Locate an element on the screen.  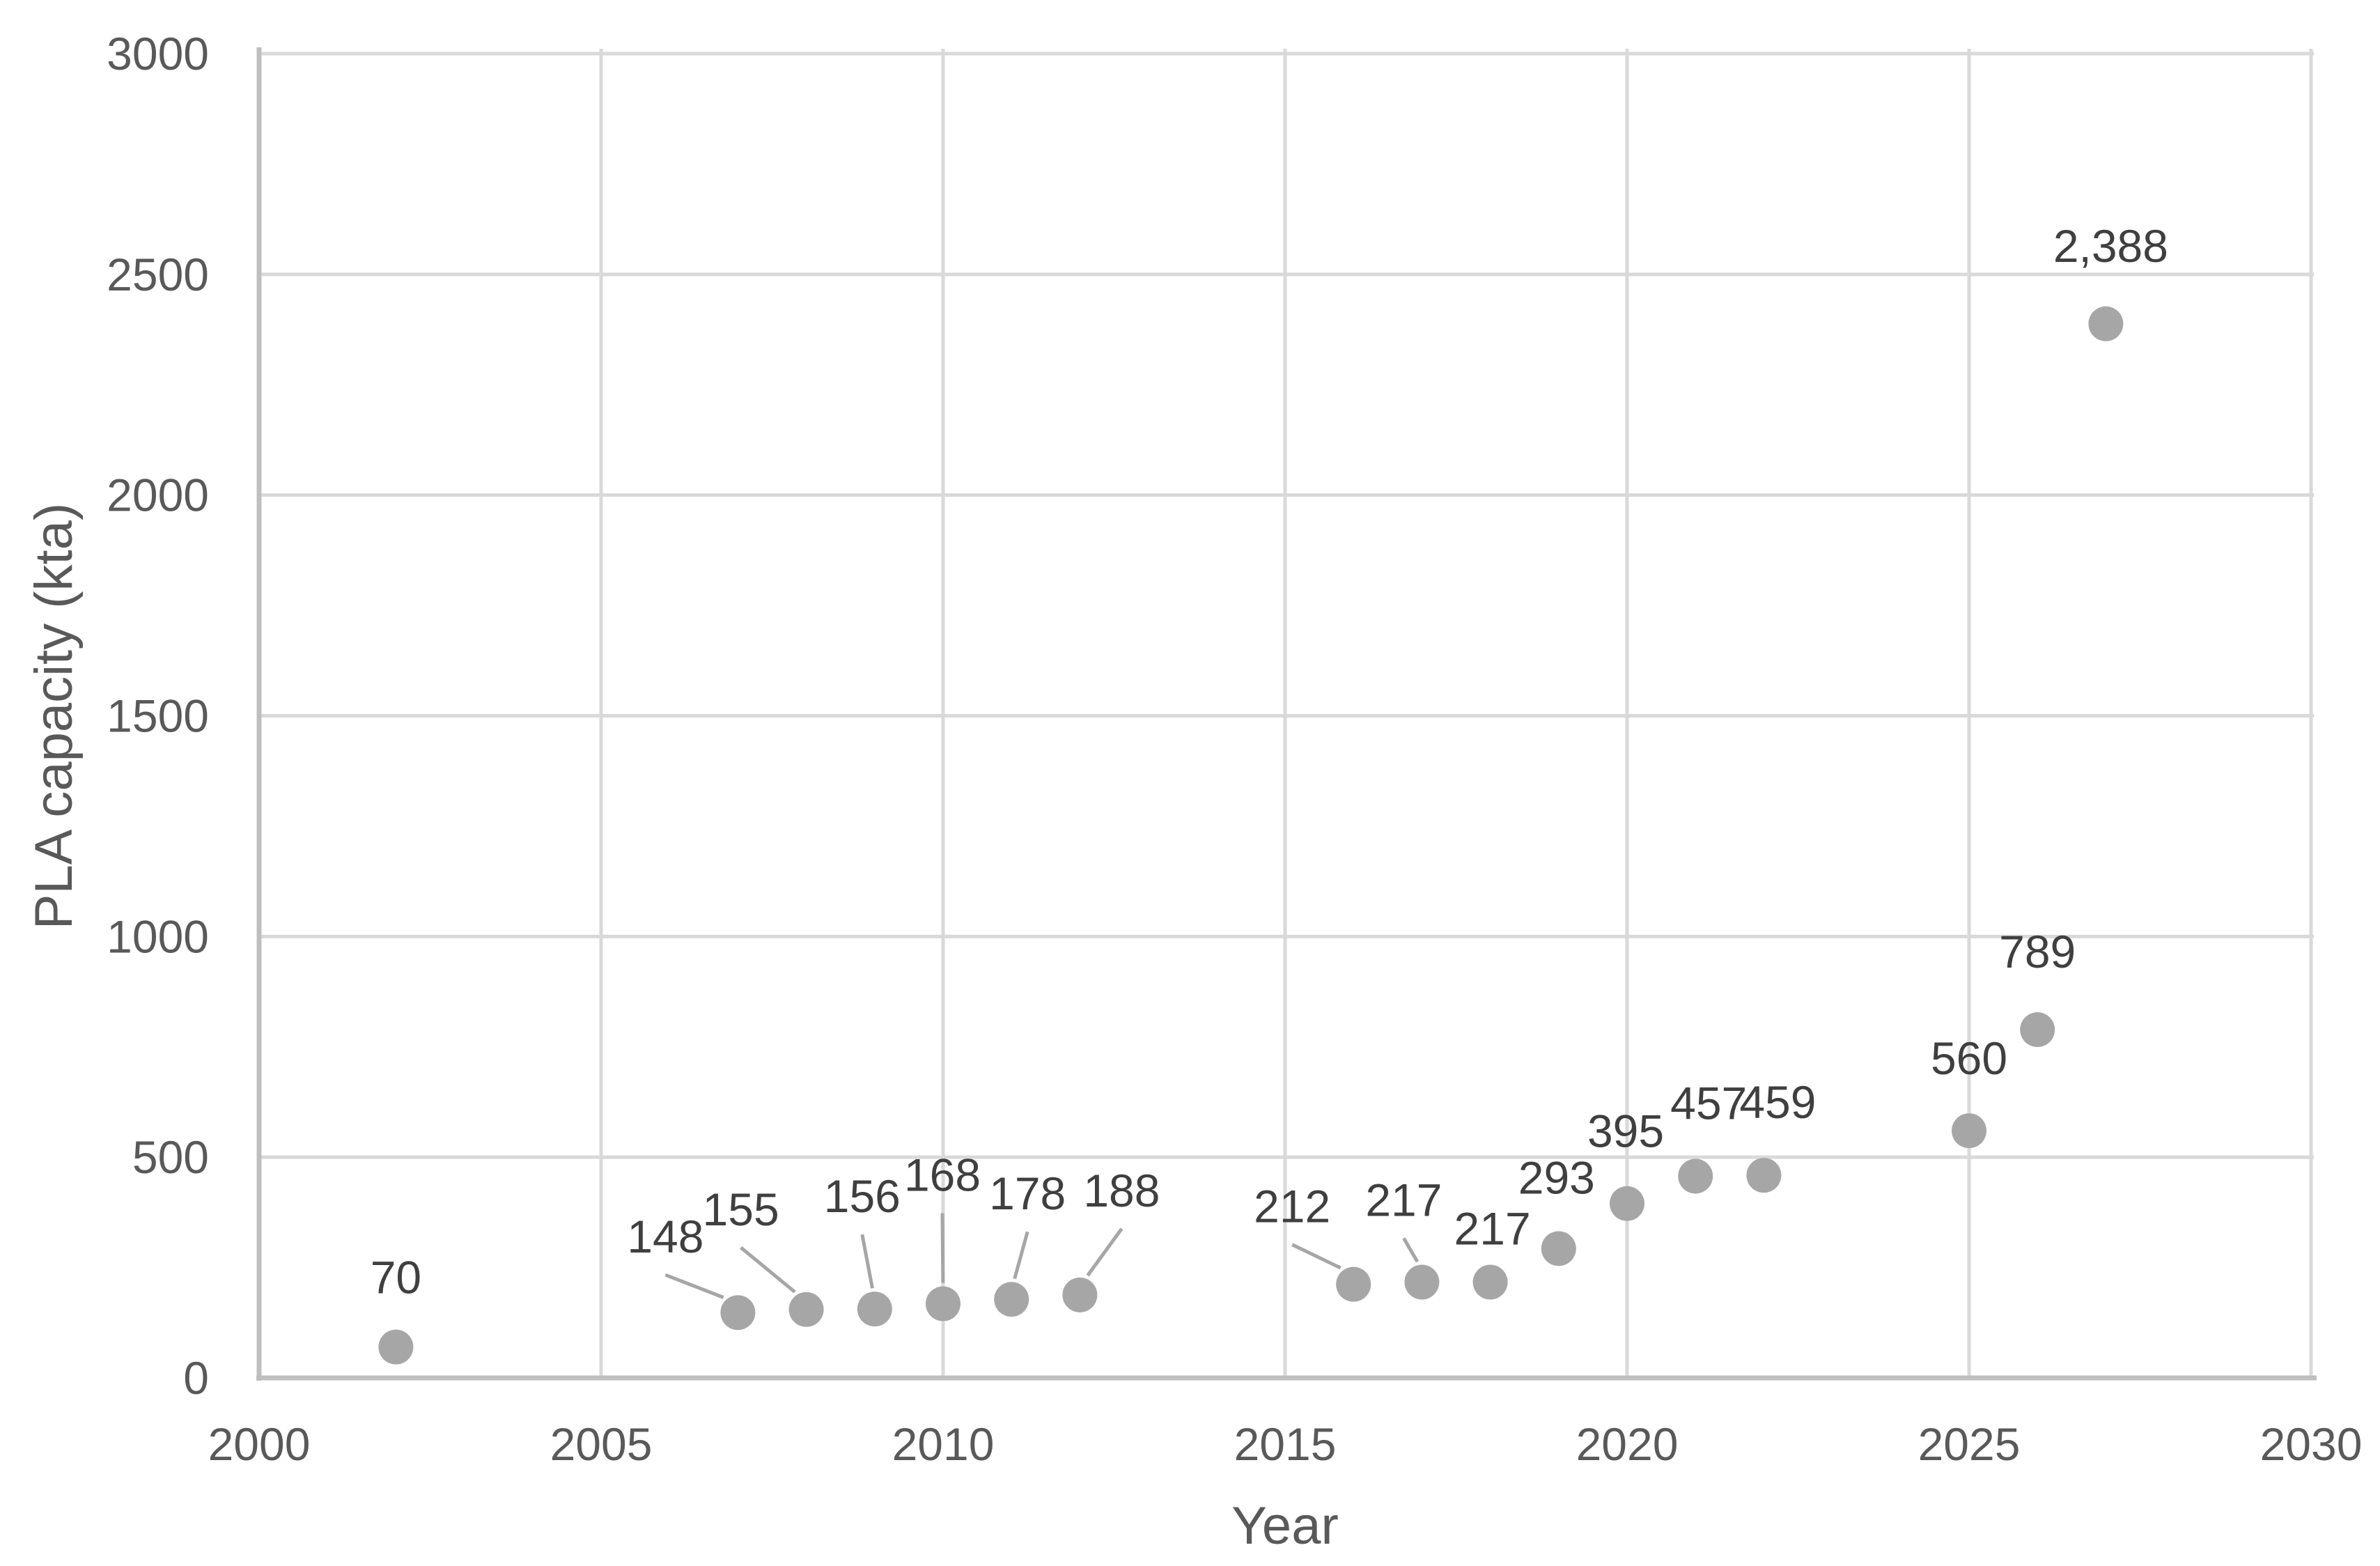
y-tick-label: 1500 is located at coordinates (158, 716).